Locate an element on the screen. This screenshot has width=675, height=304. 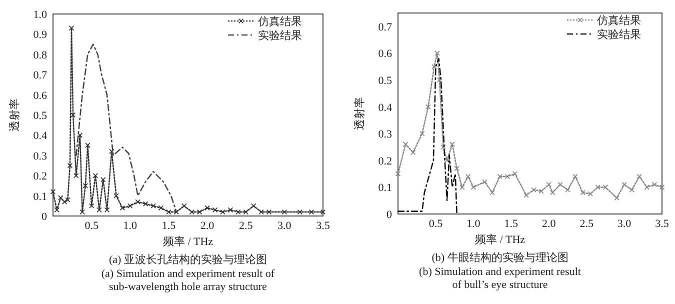
y-tick-label: 1.0 is located at coordinates (40, 15).